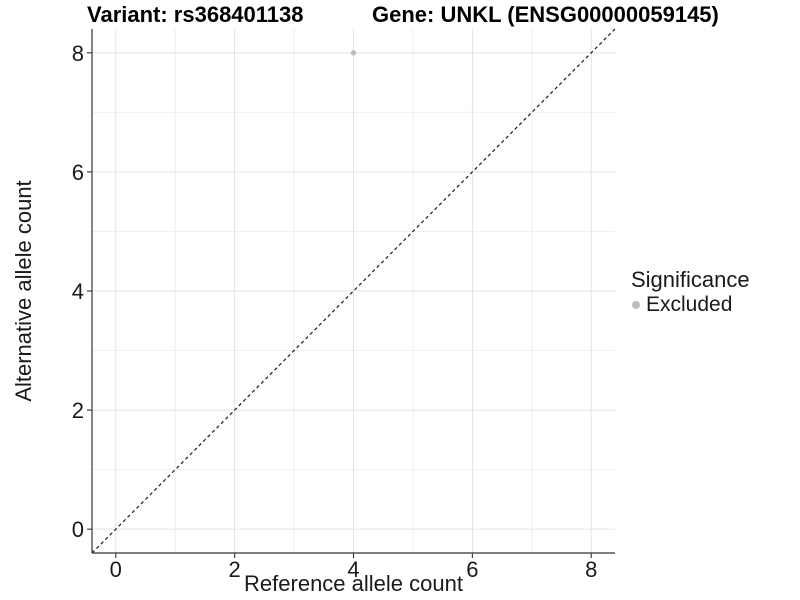  Describe the element at coordinates (690, 279) in the screenshot. I see `legend-title: Significance` at that location.